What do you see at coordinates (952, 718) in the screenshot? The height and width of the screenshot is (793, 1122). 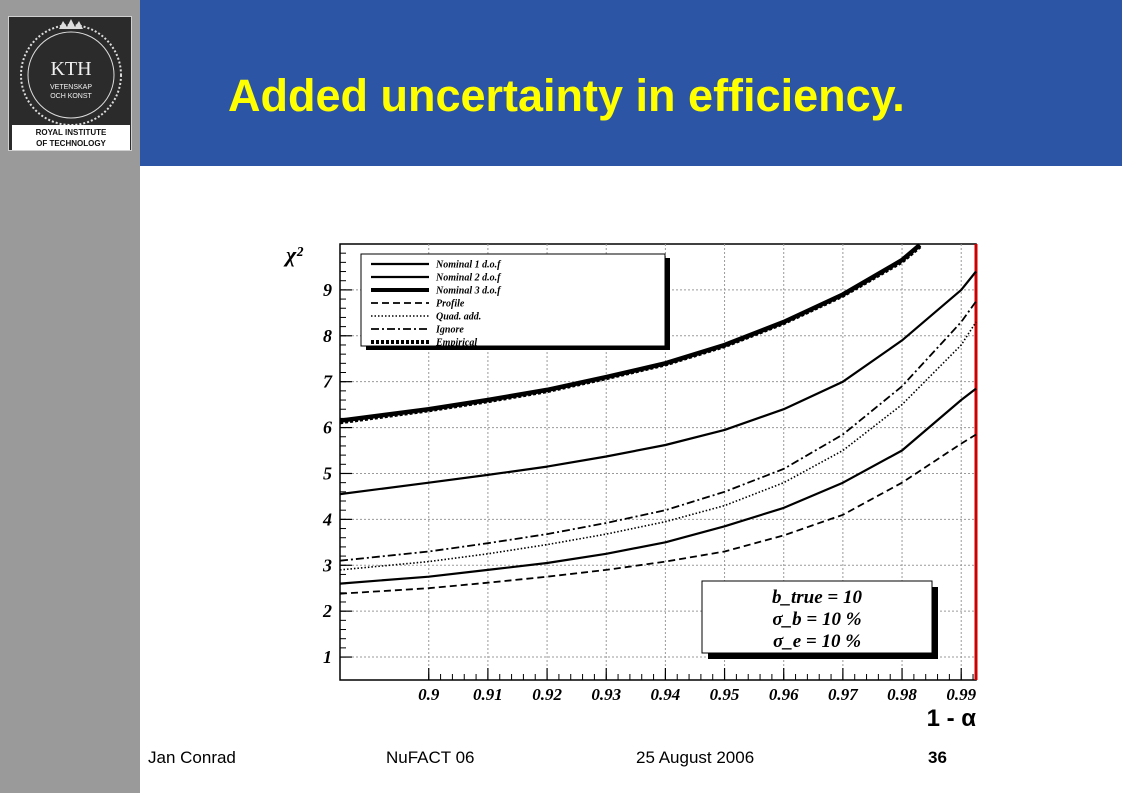 I see `x-axis-label: 1 - α` at bounding box center [952, 718].